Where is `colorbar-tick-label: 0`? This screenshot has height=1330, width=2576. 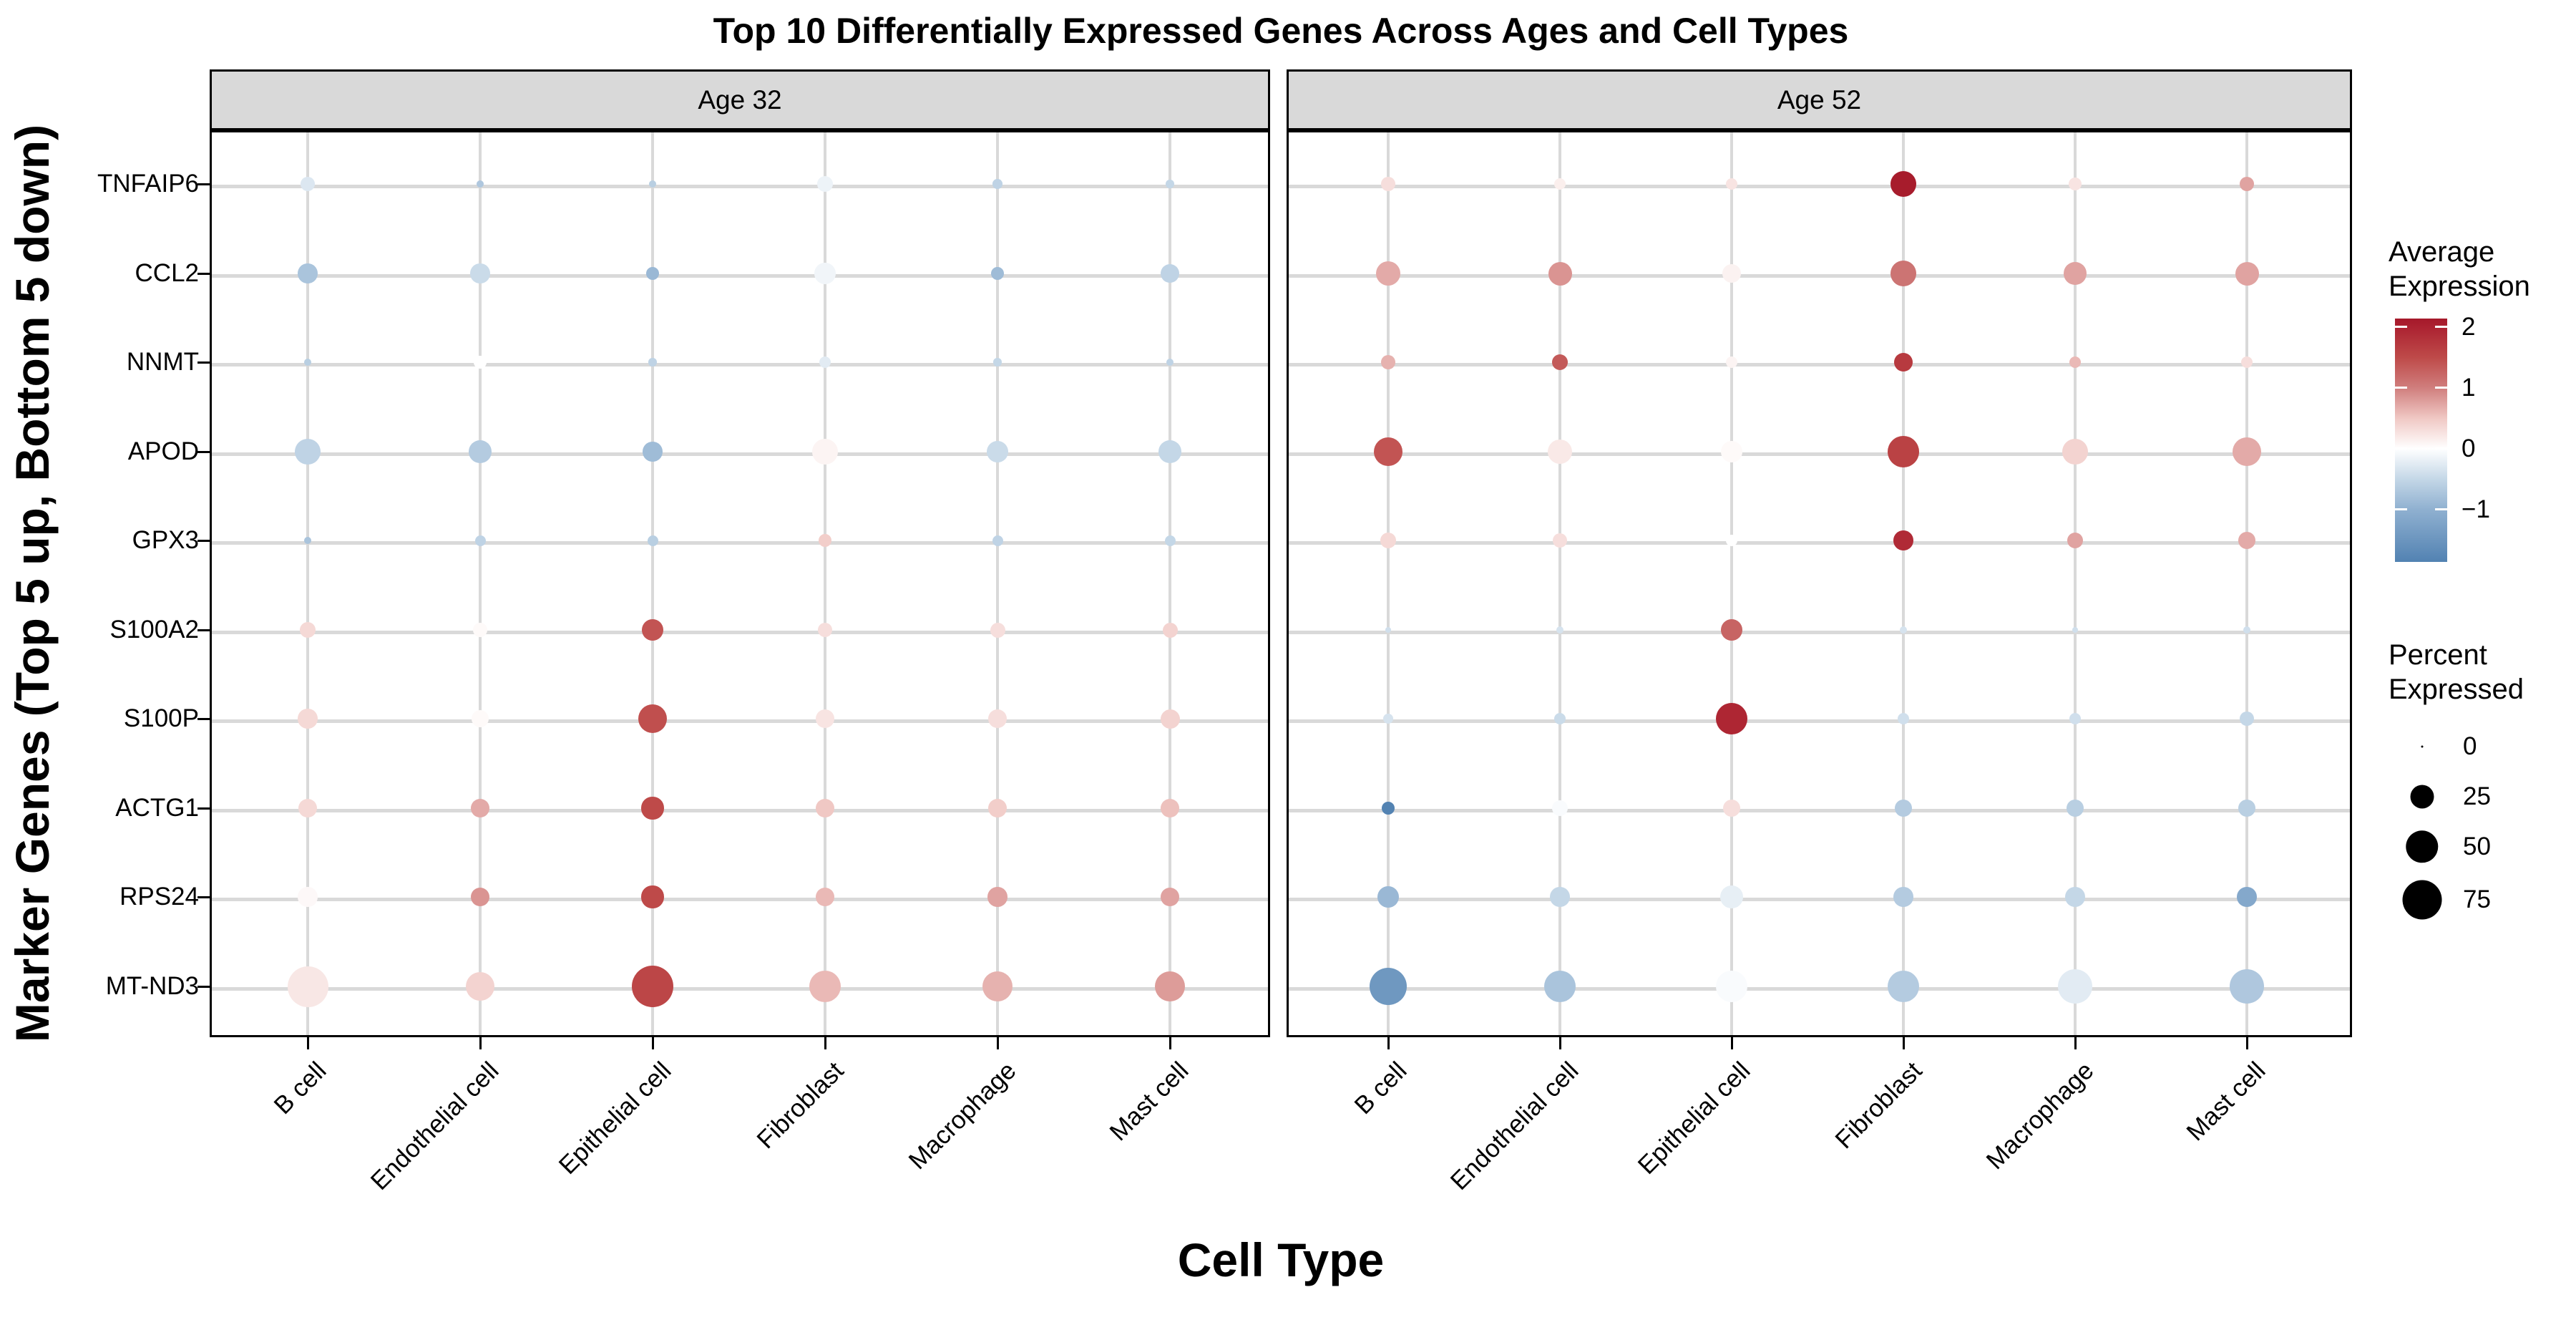 colorbar-tick-label: 0 is located at coordinates (2469, 448).